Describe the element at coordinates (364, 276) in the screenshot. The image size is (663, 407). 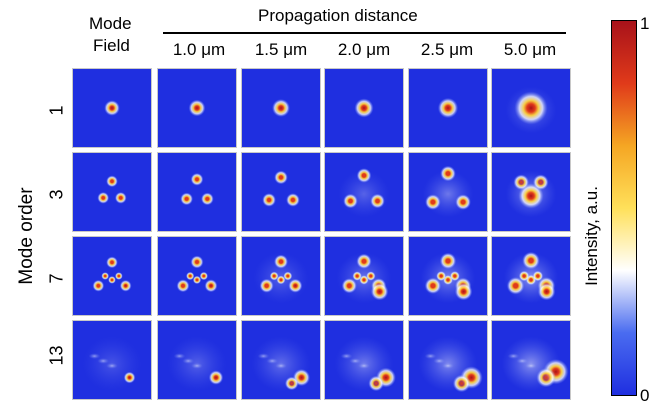
I see `panel-mode-7-d3` at that location.